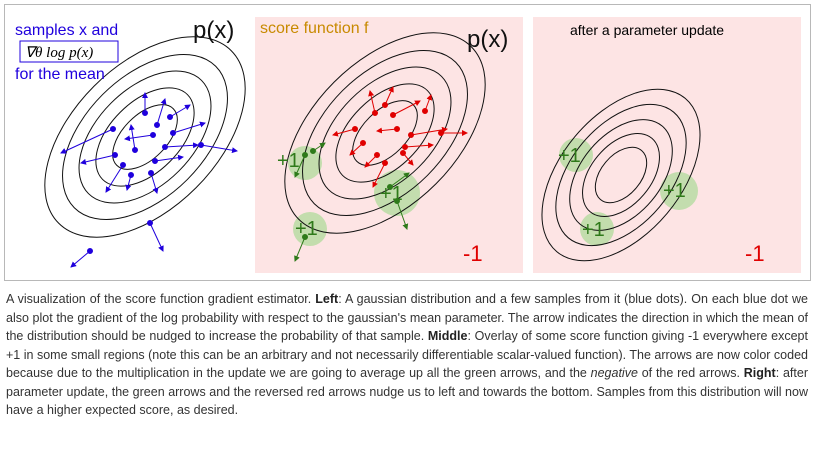  I want to click on middle-contours, so click(385, 133).